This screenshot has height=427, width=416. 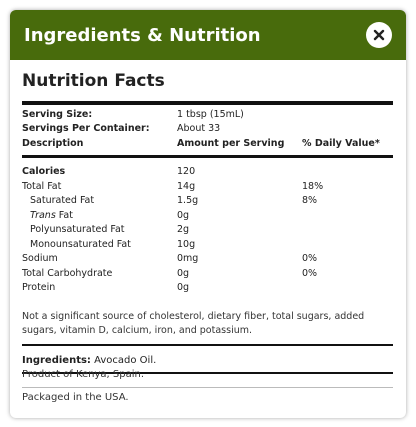 I want to click on trans-fat-suffix: Fat, so click(x=64, y=215).